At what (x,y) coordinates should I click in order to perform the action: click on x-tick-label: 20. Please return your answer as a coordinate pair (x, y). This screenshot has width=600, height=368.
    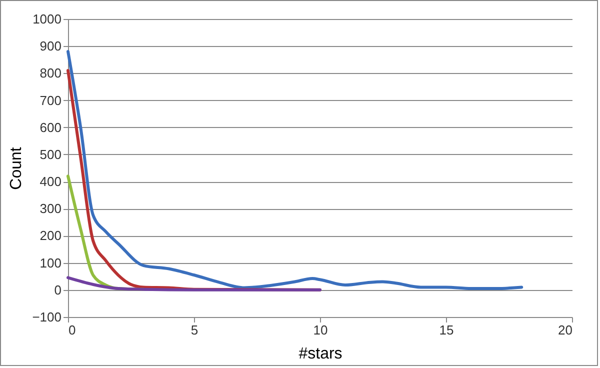
    Looking at the image, I should click on (565, 330).